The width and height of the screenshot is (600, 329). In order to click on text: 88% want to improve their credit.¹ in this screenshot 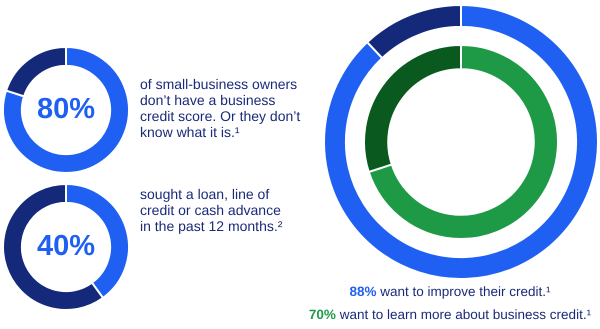, I will do `click(450, 291)`.